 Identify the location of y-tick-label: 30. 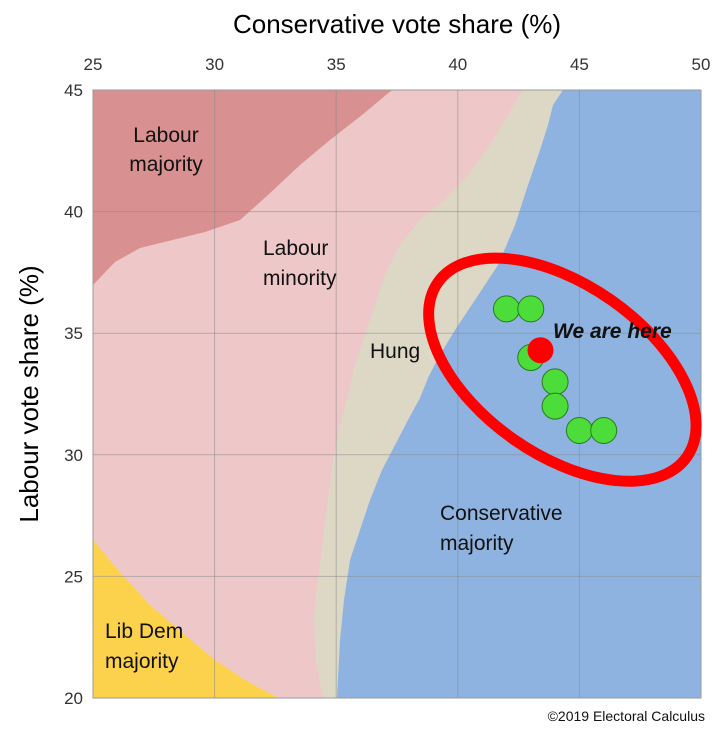
(73, 455).